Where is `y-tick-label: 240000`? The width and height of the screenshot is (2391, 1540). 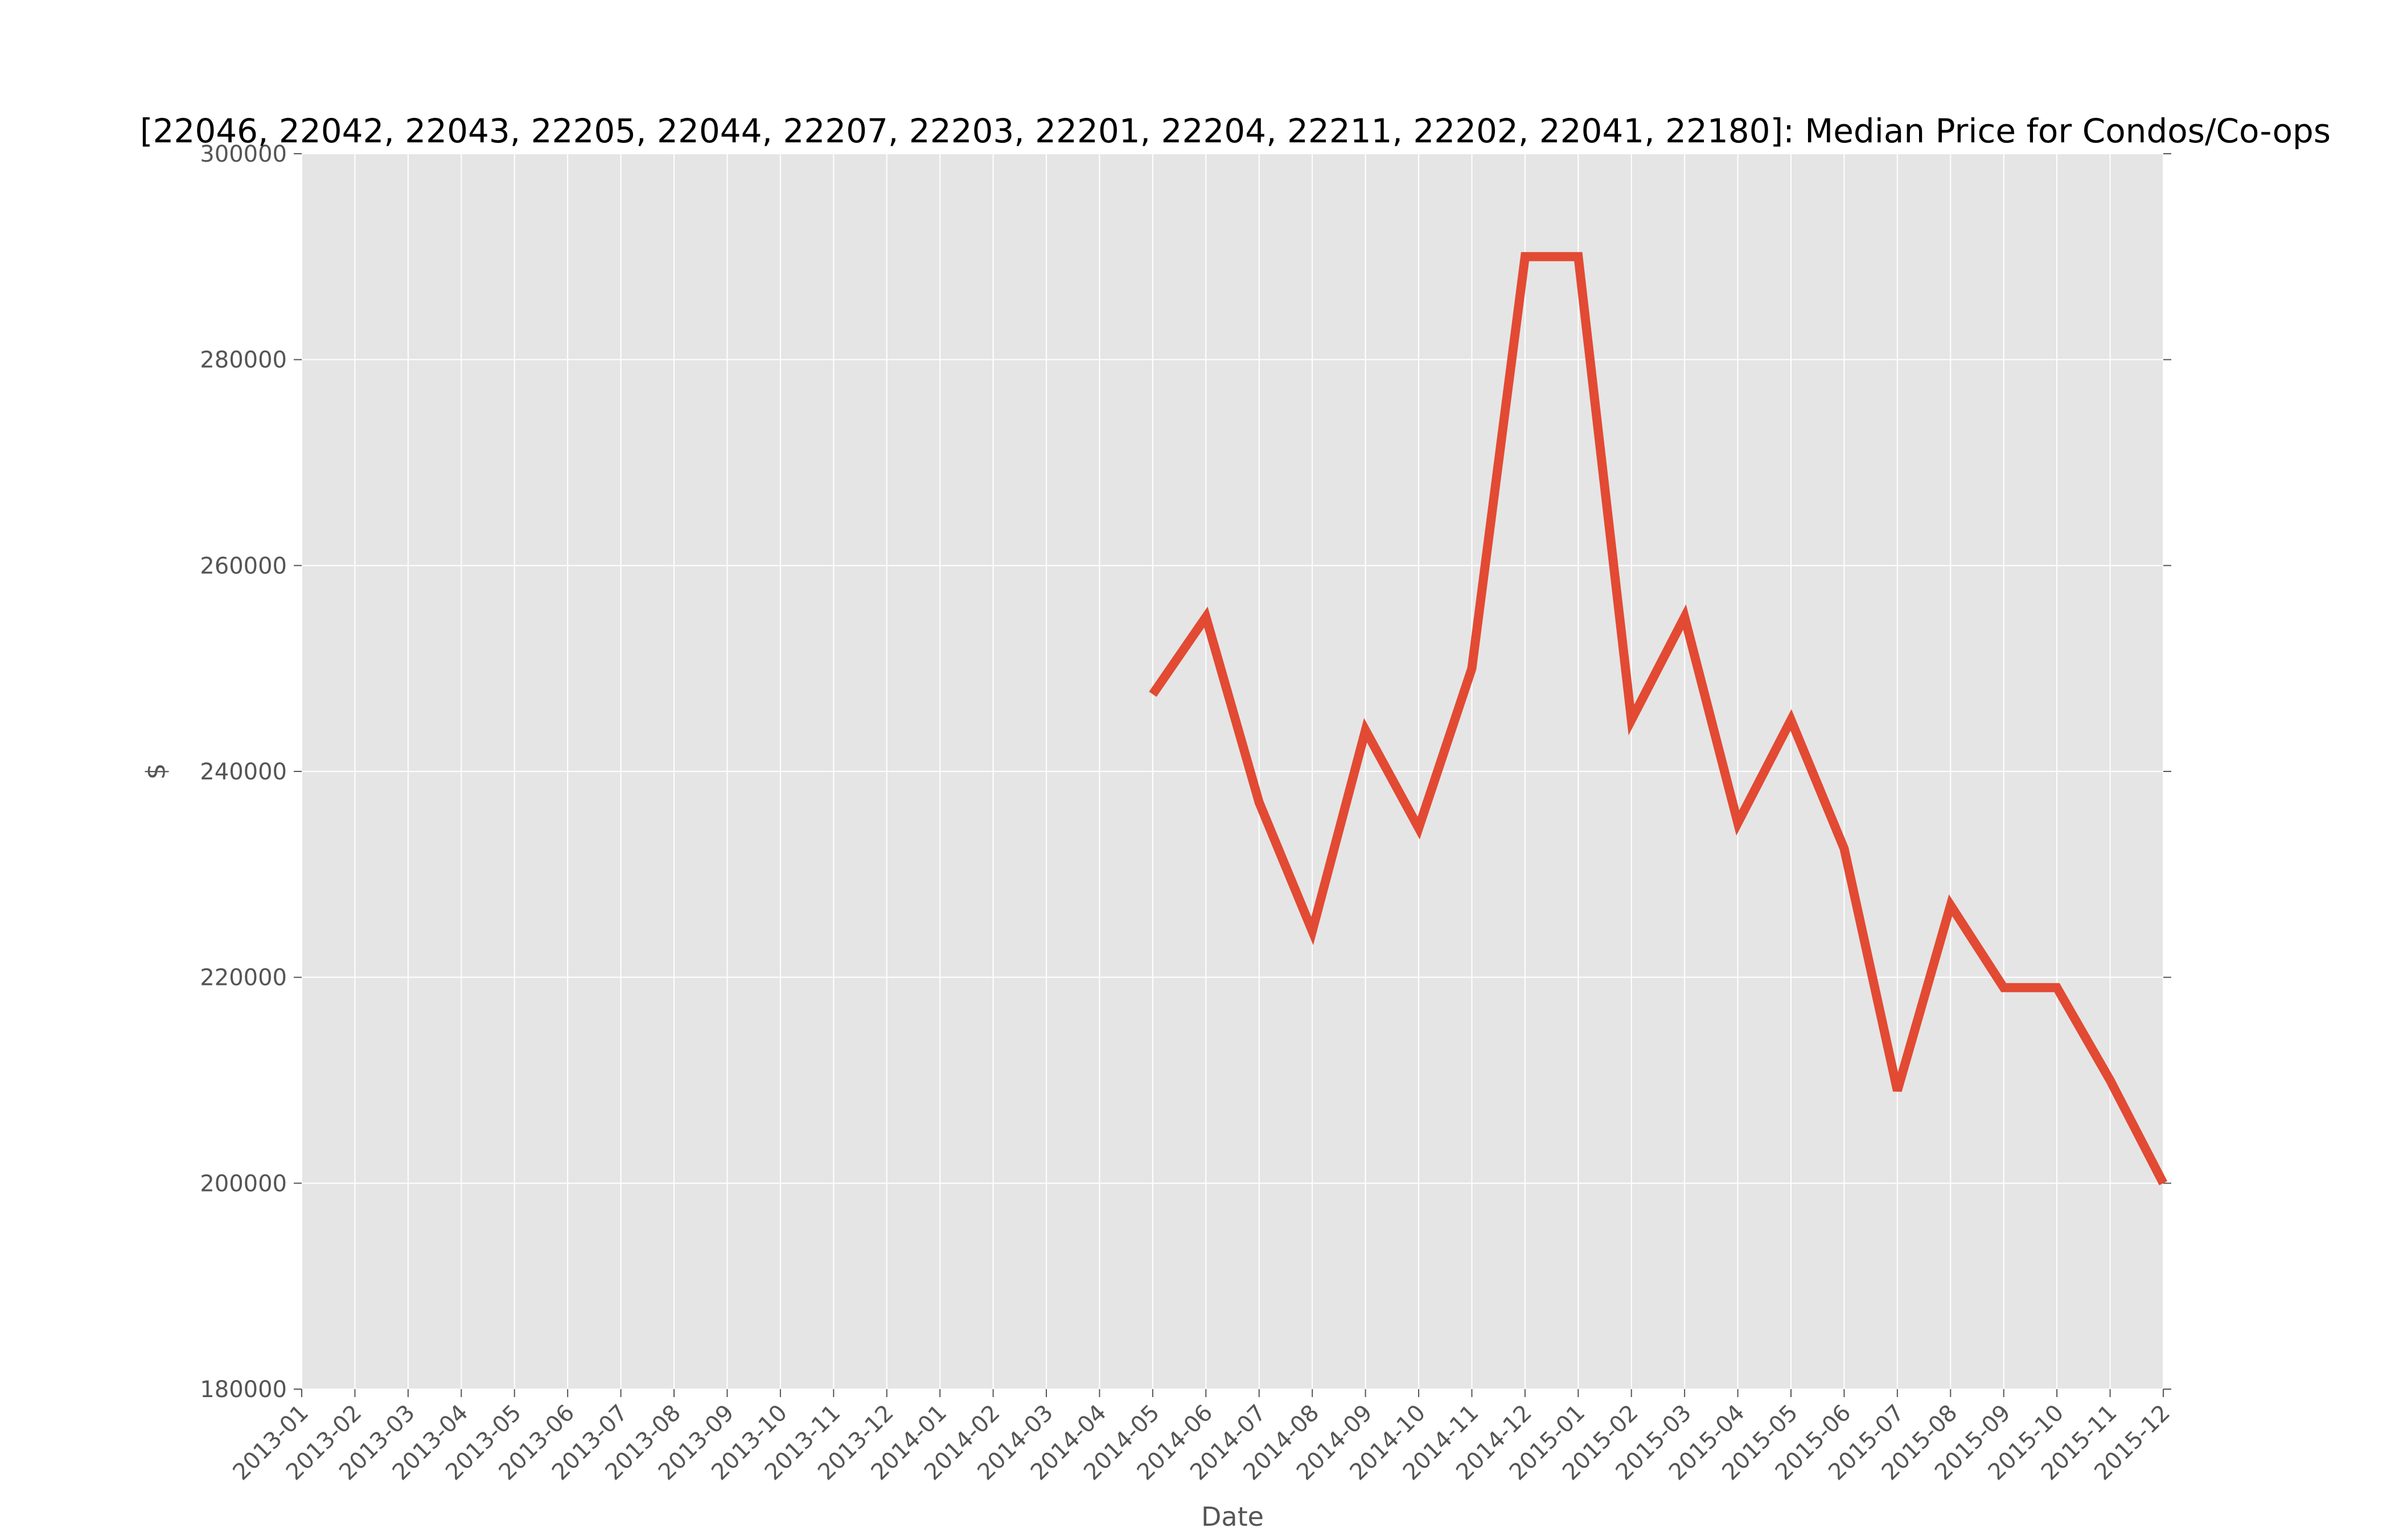
y-tick-label: 240000 is located at coordinates (243, 772).